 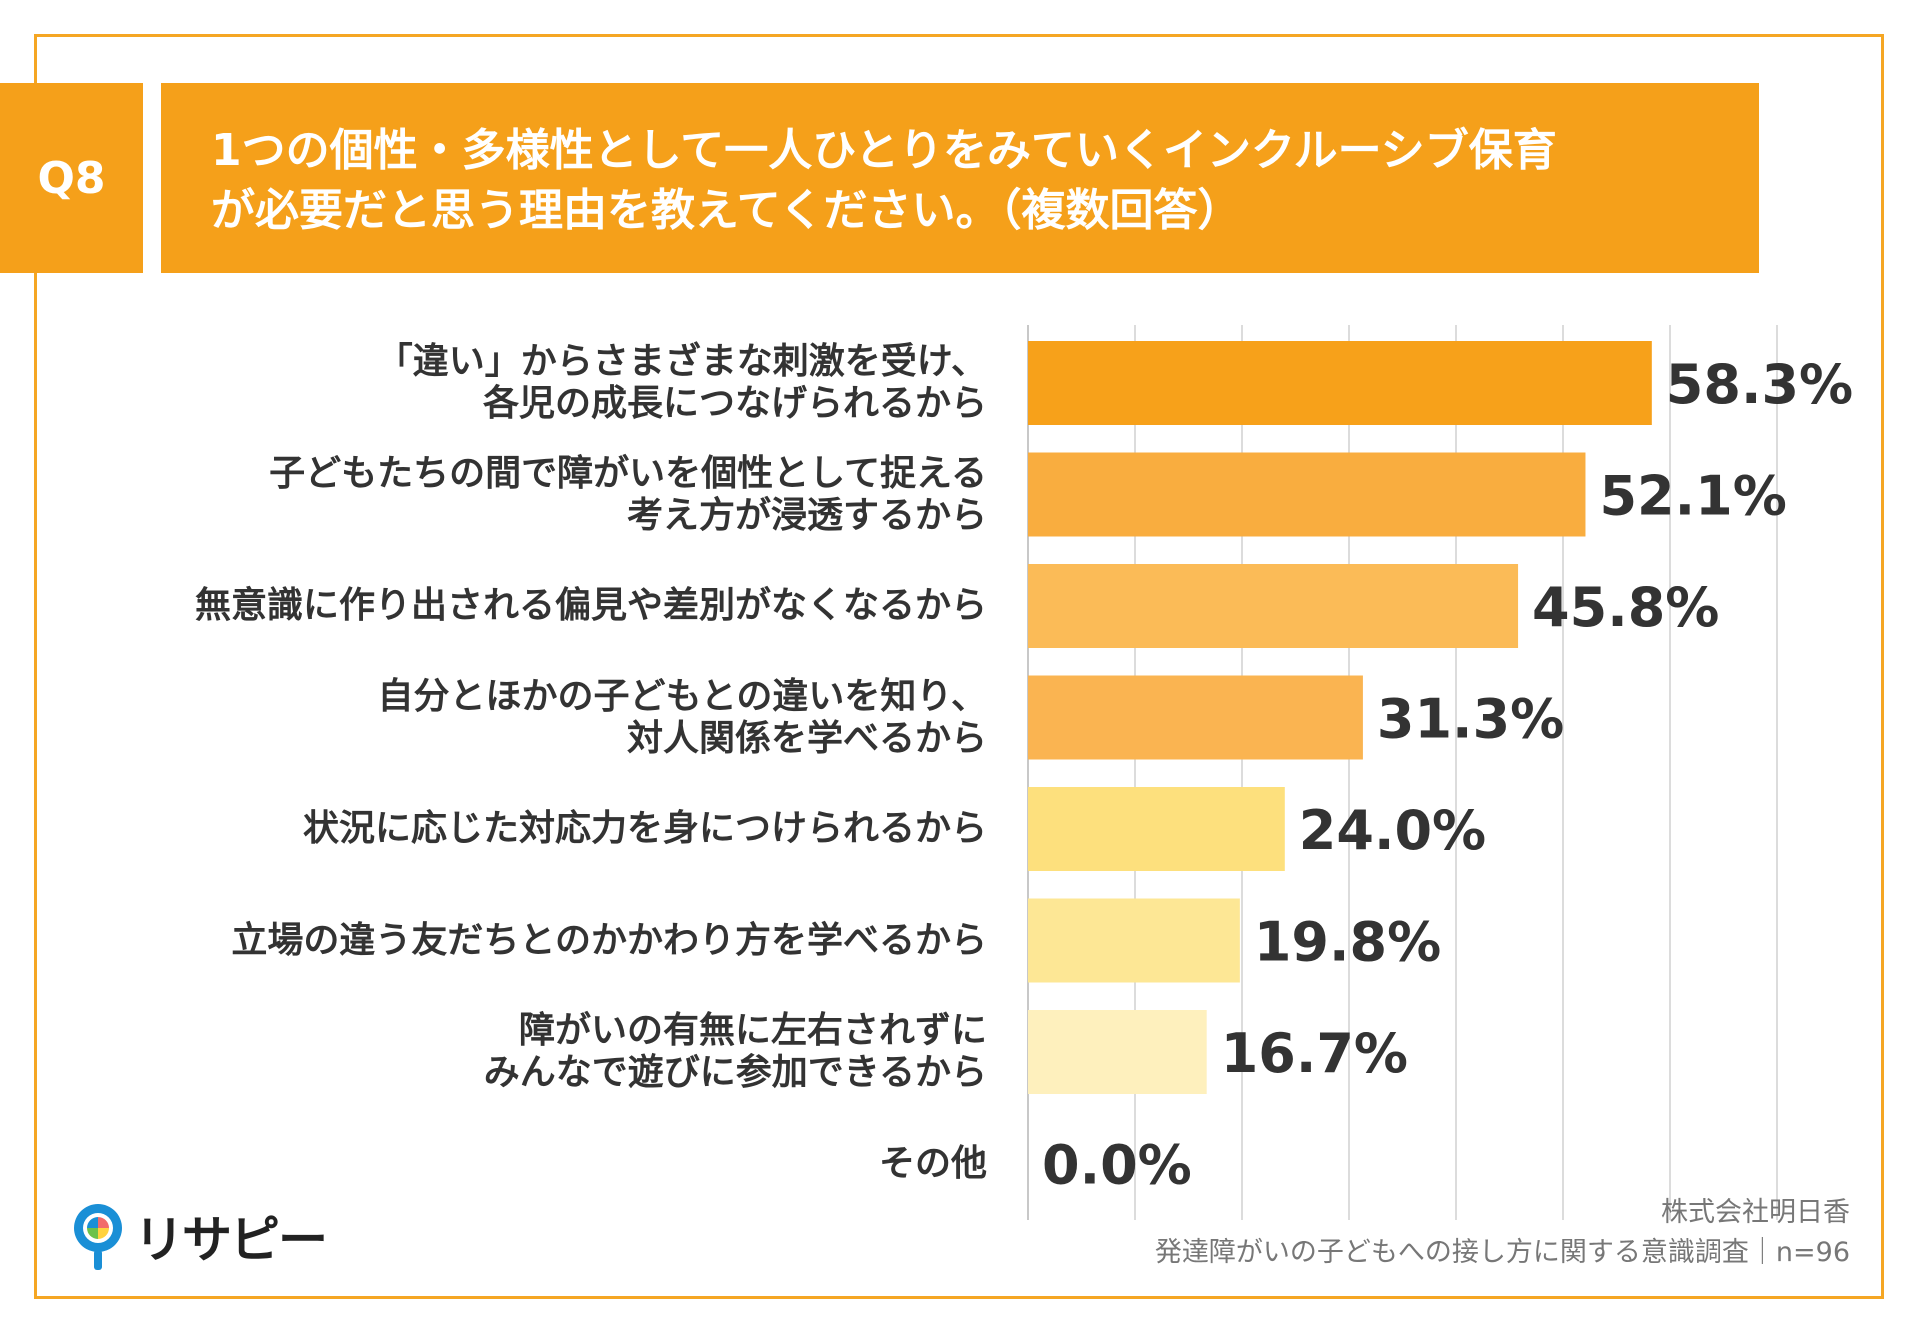 I want to click on data-label: 31.3%, so click(x=1470, y=719).